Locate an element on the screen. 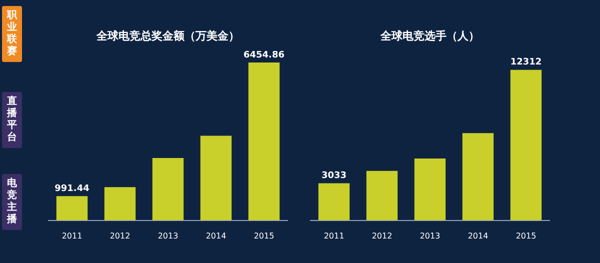 The width and height of the screenshot is (600, 263). data-label: 3033 is located at coordinates (334, 176).